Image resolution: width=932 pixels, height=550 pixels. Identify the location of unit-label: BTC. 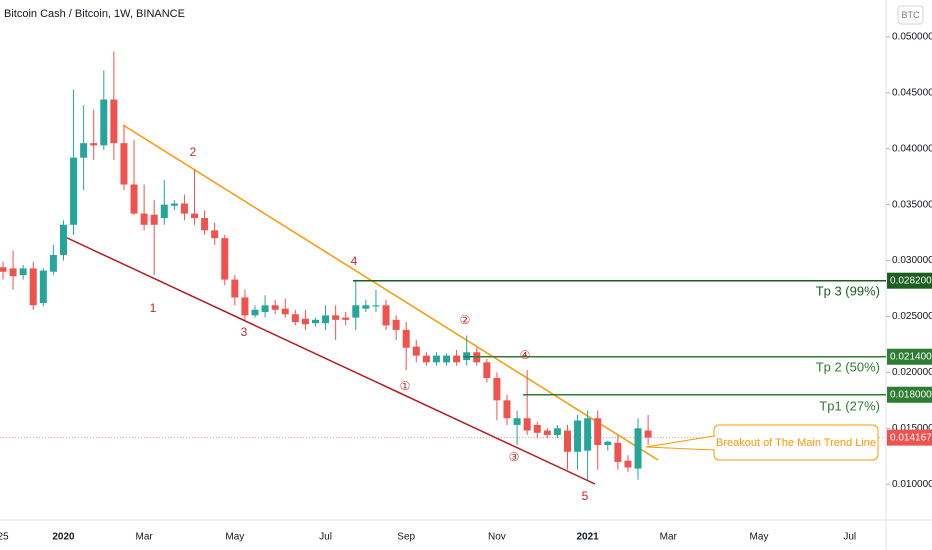
(911, 15).